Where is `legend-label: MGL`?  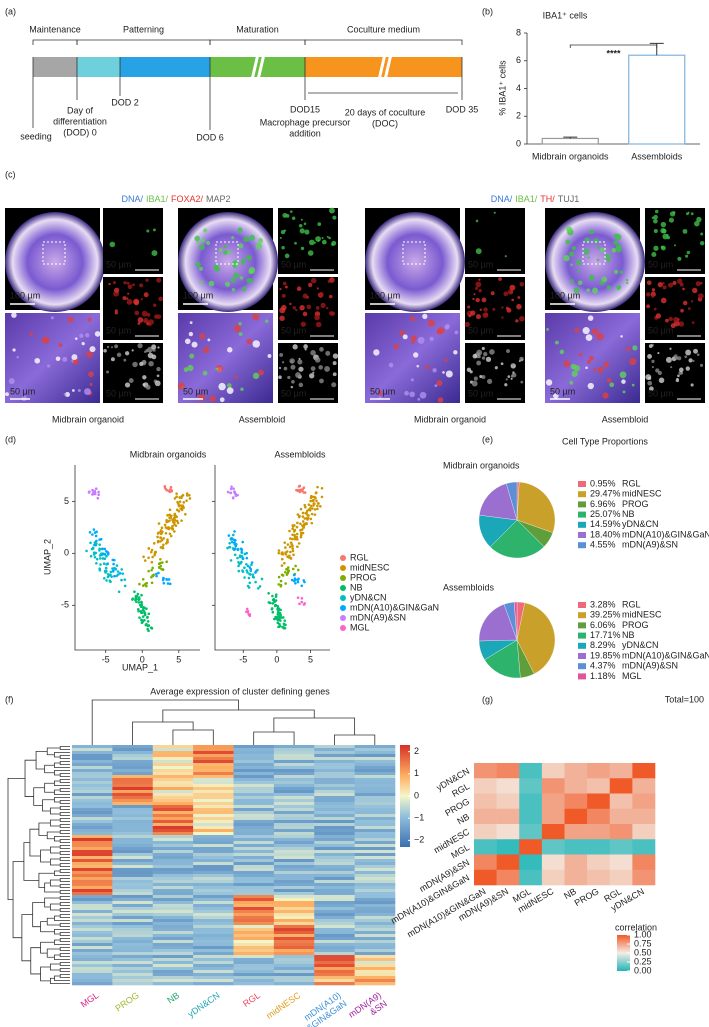
legend-label: MGL is located at coordinates (360, 627).